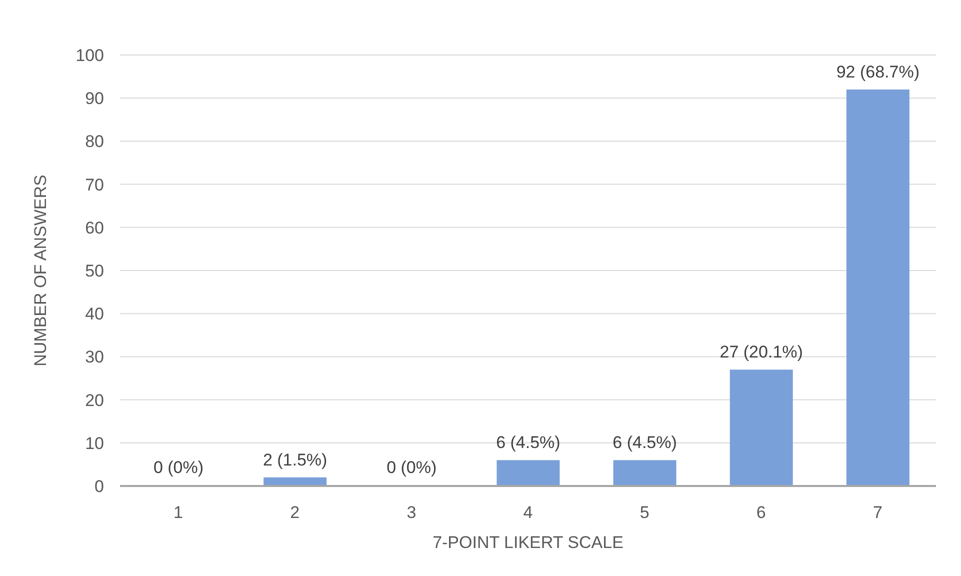  I want to click on y-tick-label: 60, so click(94, 228).